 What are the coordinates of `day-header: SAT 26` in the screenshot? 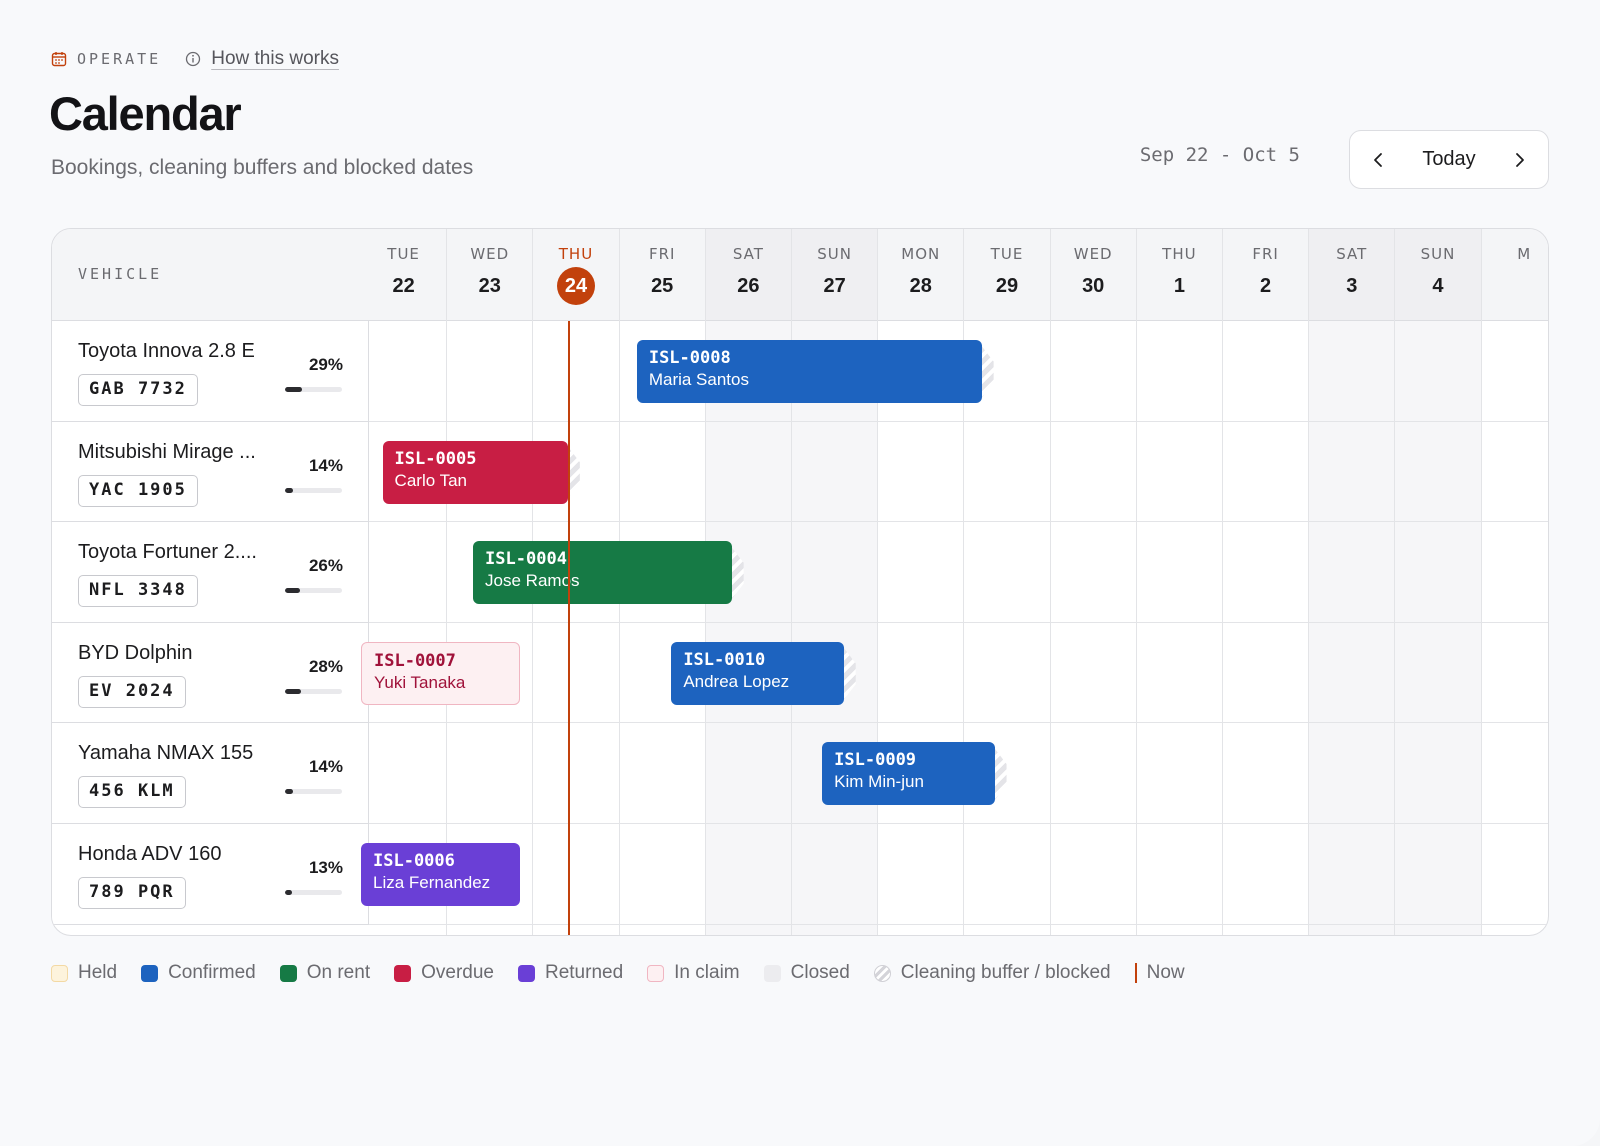 It's located at (748, 275).